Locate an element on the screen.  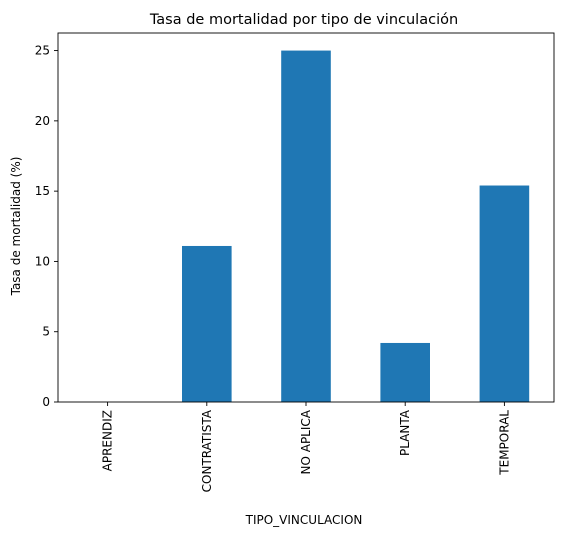
y-tick-label: 10 is located at coordinates (42, 261).